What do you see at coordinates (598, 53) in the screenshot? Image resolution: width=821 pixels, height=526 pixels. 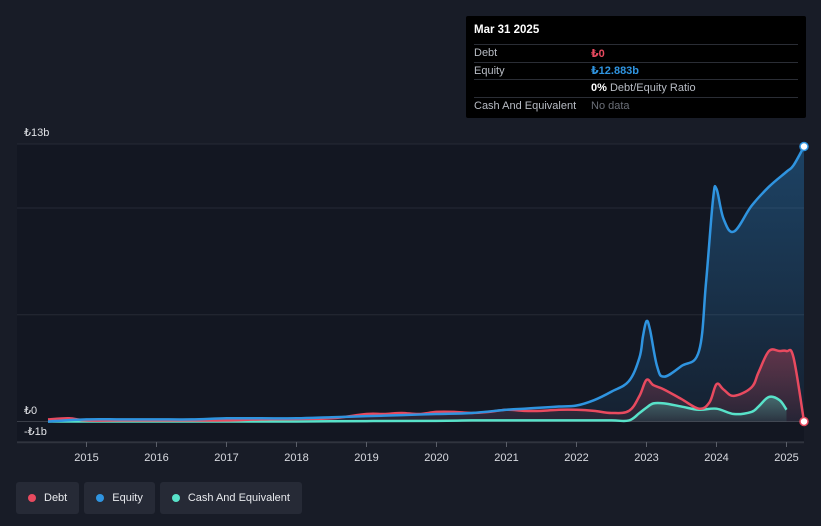 I see `tooltip-value: ₺0` at bounding box center [598, 53].